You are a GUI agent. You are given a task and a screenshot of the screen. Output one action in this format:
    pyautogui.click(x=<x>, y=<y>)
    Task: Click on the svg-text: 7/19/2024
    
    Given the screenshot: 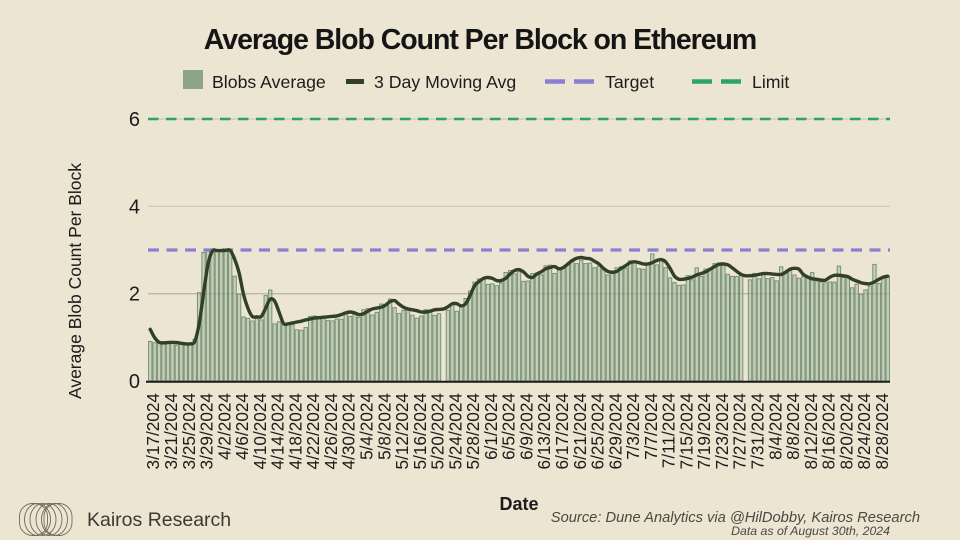 What is the action you would take?
    pyautogui.click(x=704, y=431)
    